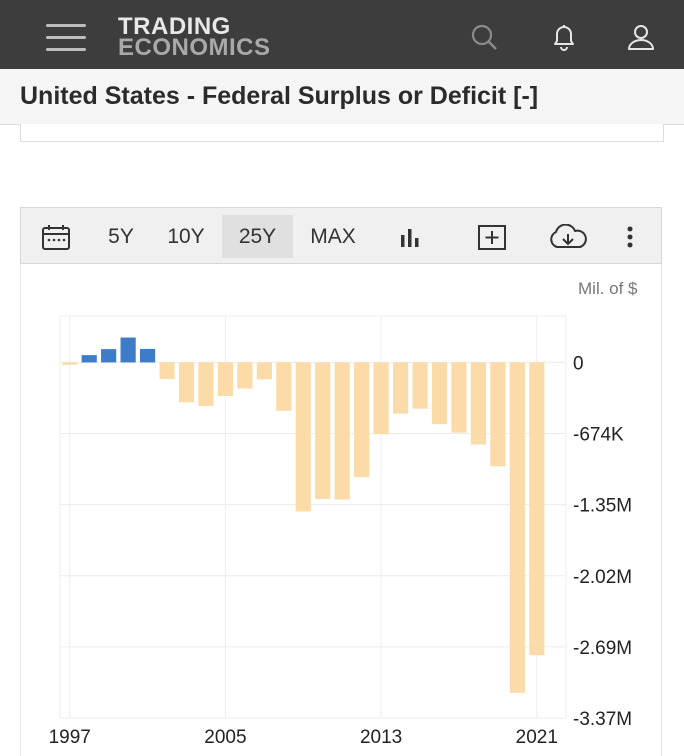 The height and width of the screenshot is (756, 684). I want to click on bar-2019, so click(498, 414).